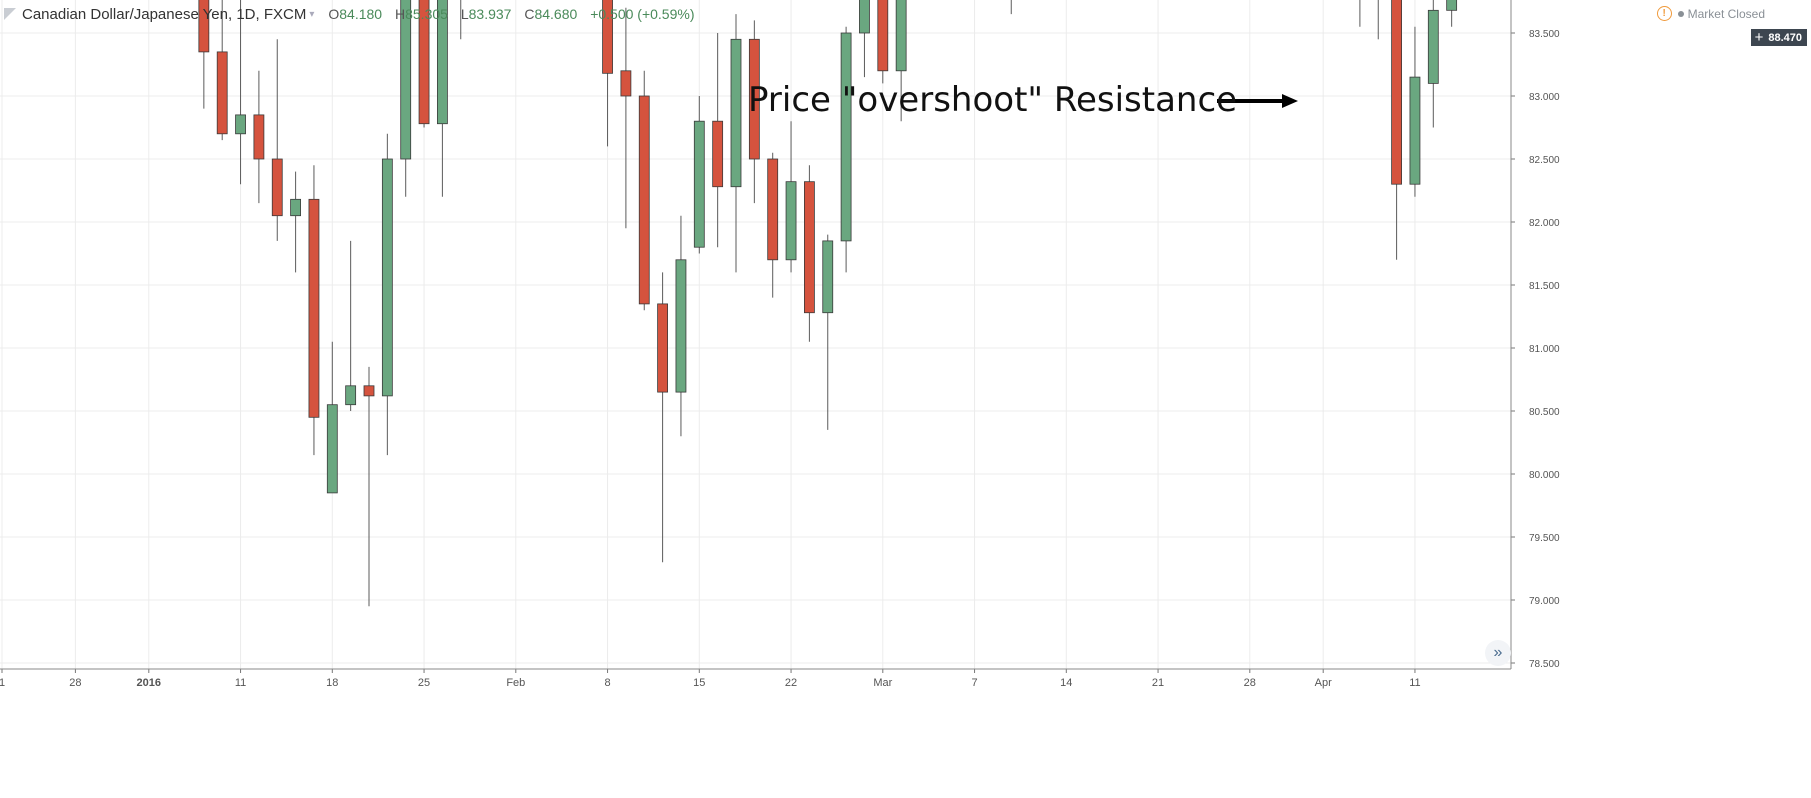 The width and height of the screenshot is (1811, 798). I want to click on time-tick-label: 22, so click(791, 683).